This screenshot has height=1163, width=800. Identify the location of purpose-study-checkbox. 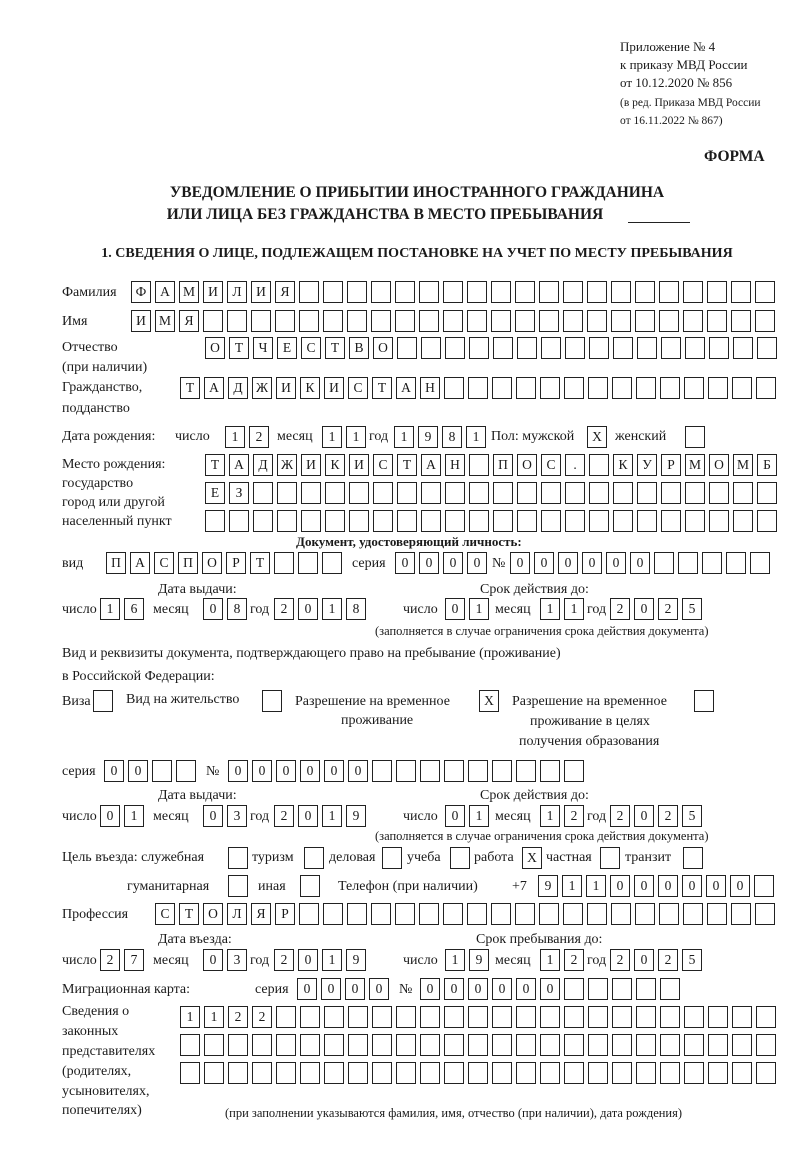
(460, 858).